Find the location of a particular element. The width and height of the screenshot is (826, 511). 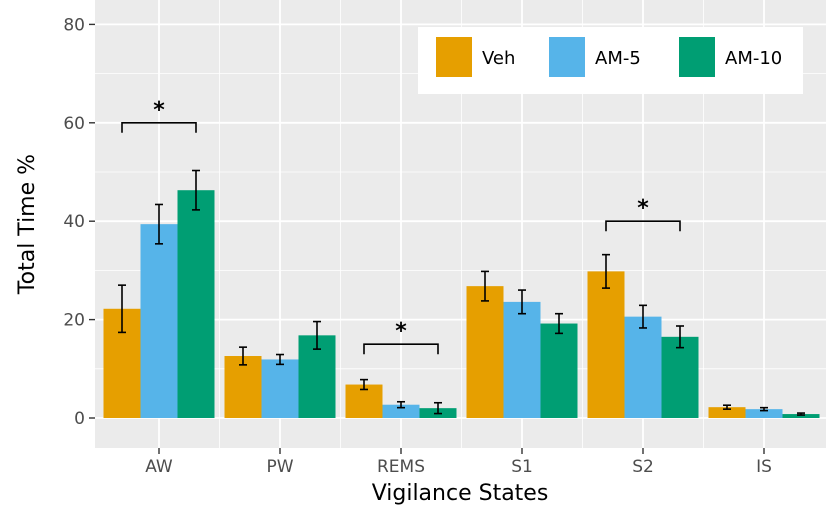

bar-am-10-s1 is located at coordinates (559, 370).